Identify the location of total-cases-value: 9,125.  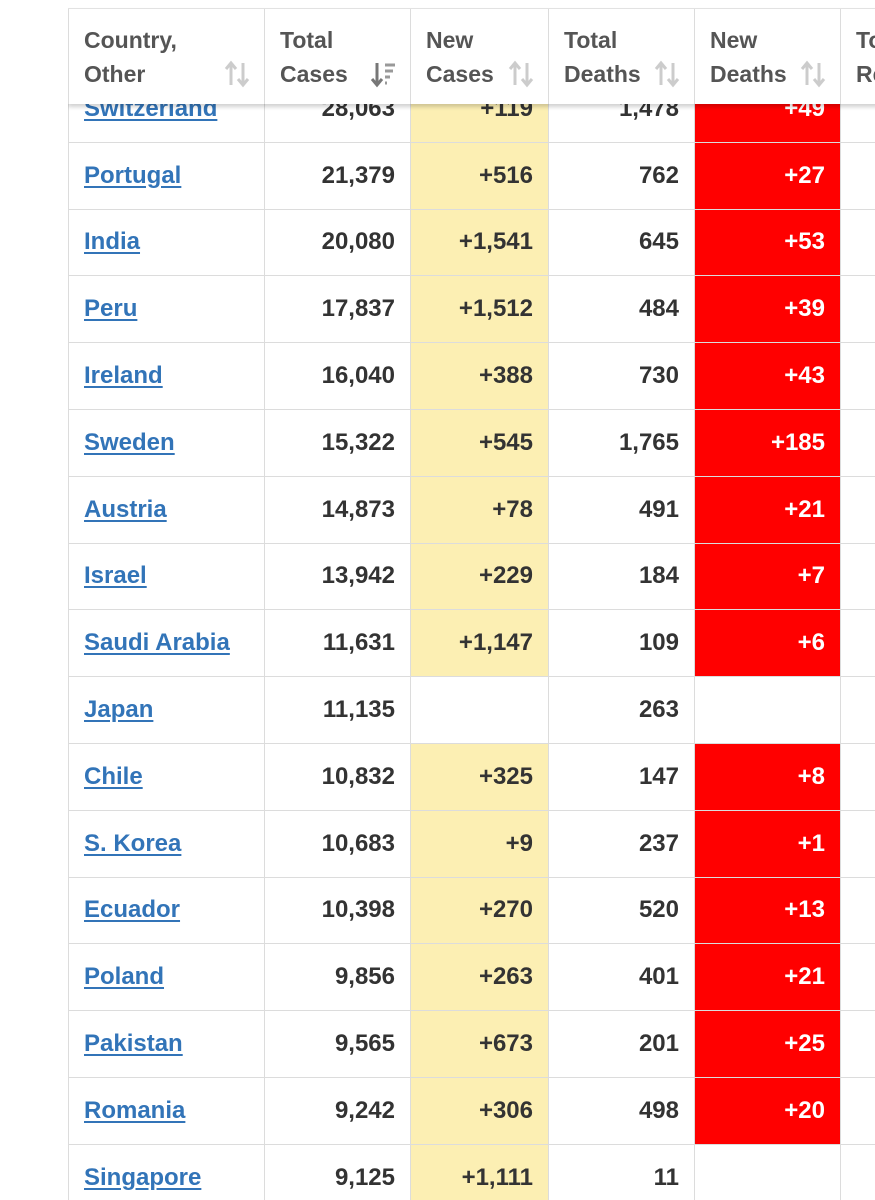
(364, 1177).